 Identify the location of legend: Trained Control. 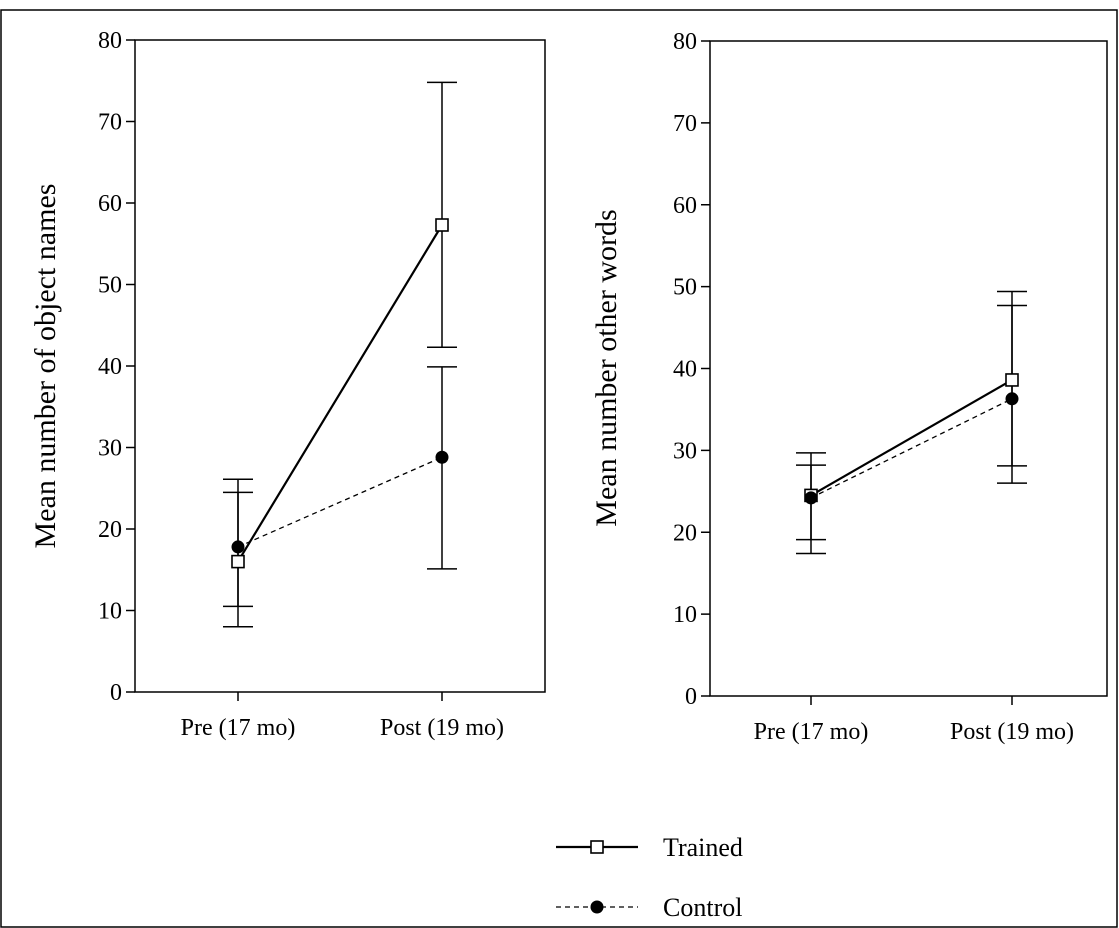
(649, 877).